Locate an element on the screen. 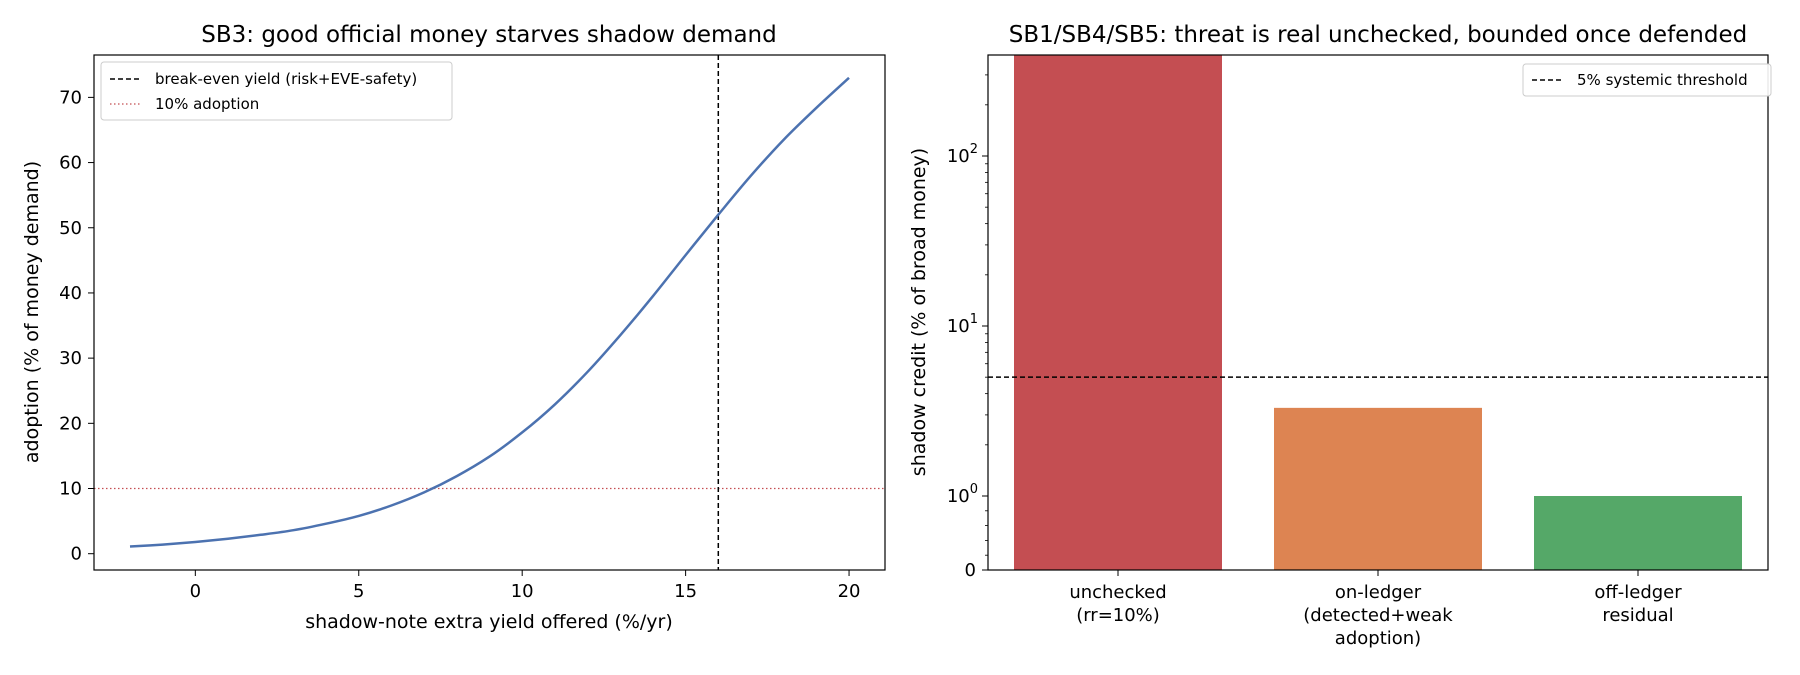 The height and width of the screenshot is (675, 1800). legend-label-systemic-threshold: 5% systemic threshold is located at coordinates (1662, 80).